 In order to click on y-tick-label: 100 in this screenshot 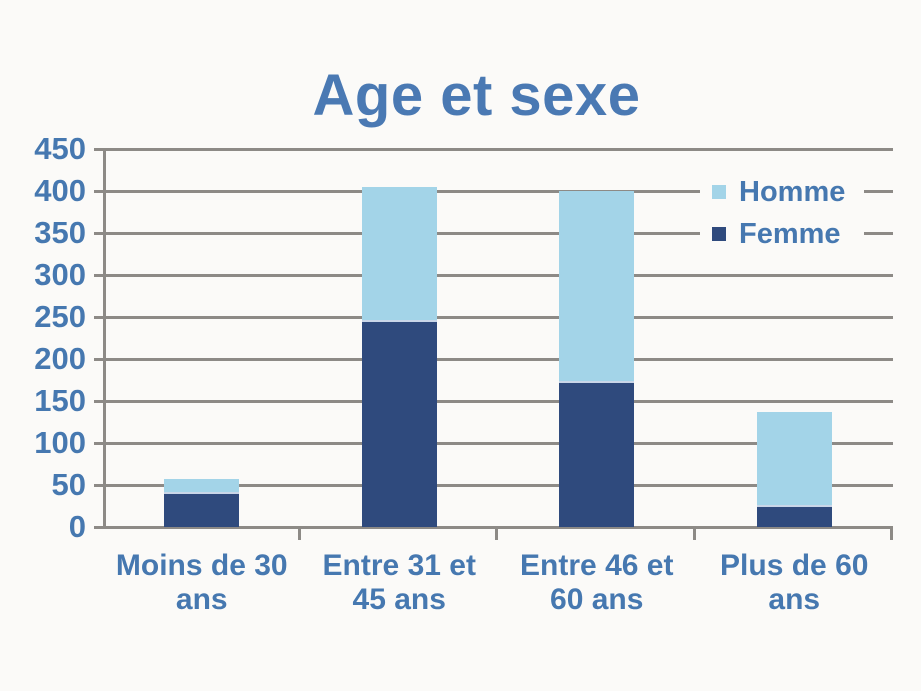, I will do `click(60, 442)`.